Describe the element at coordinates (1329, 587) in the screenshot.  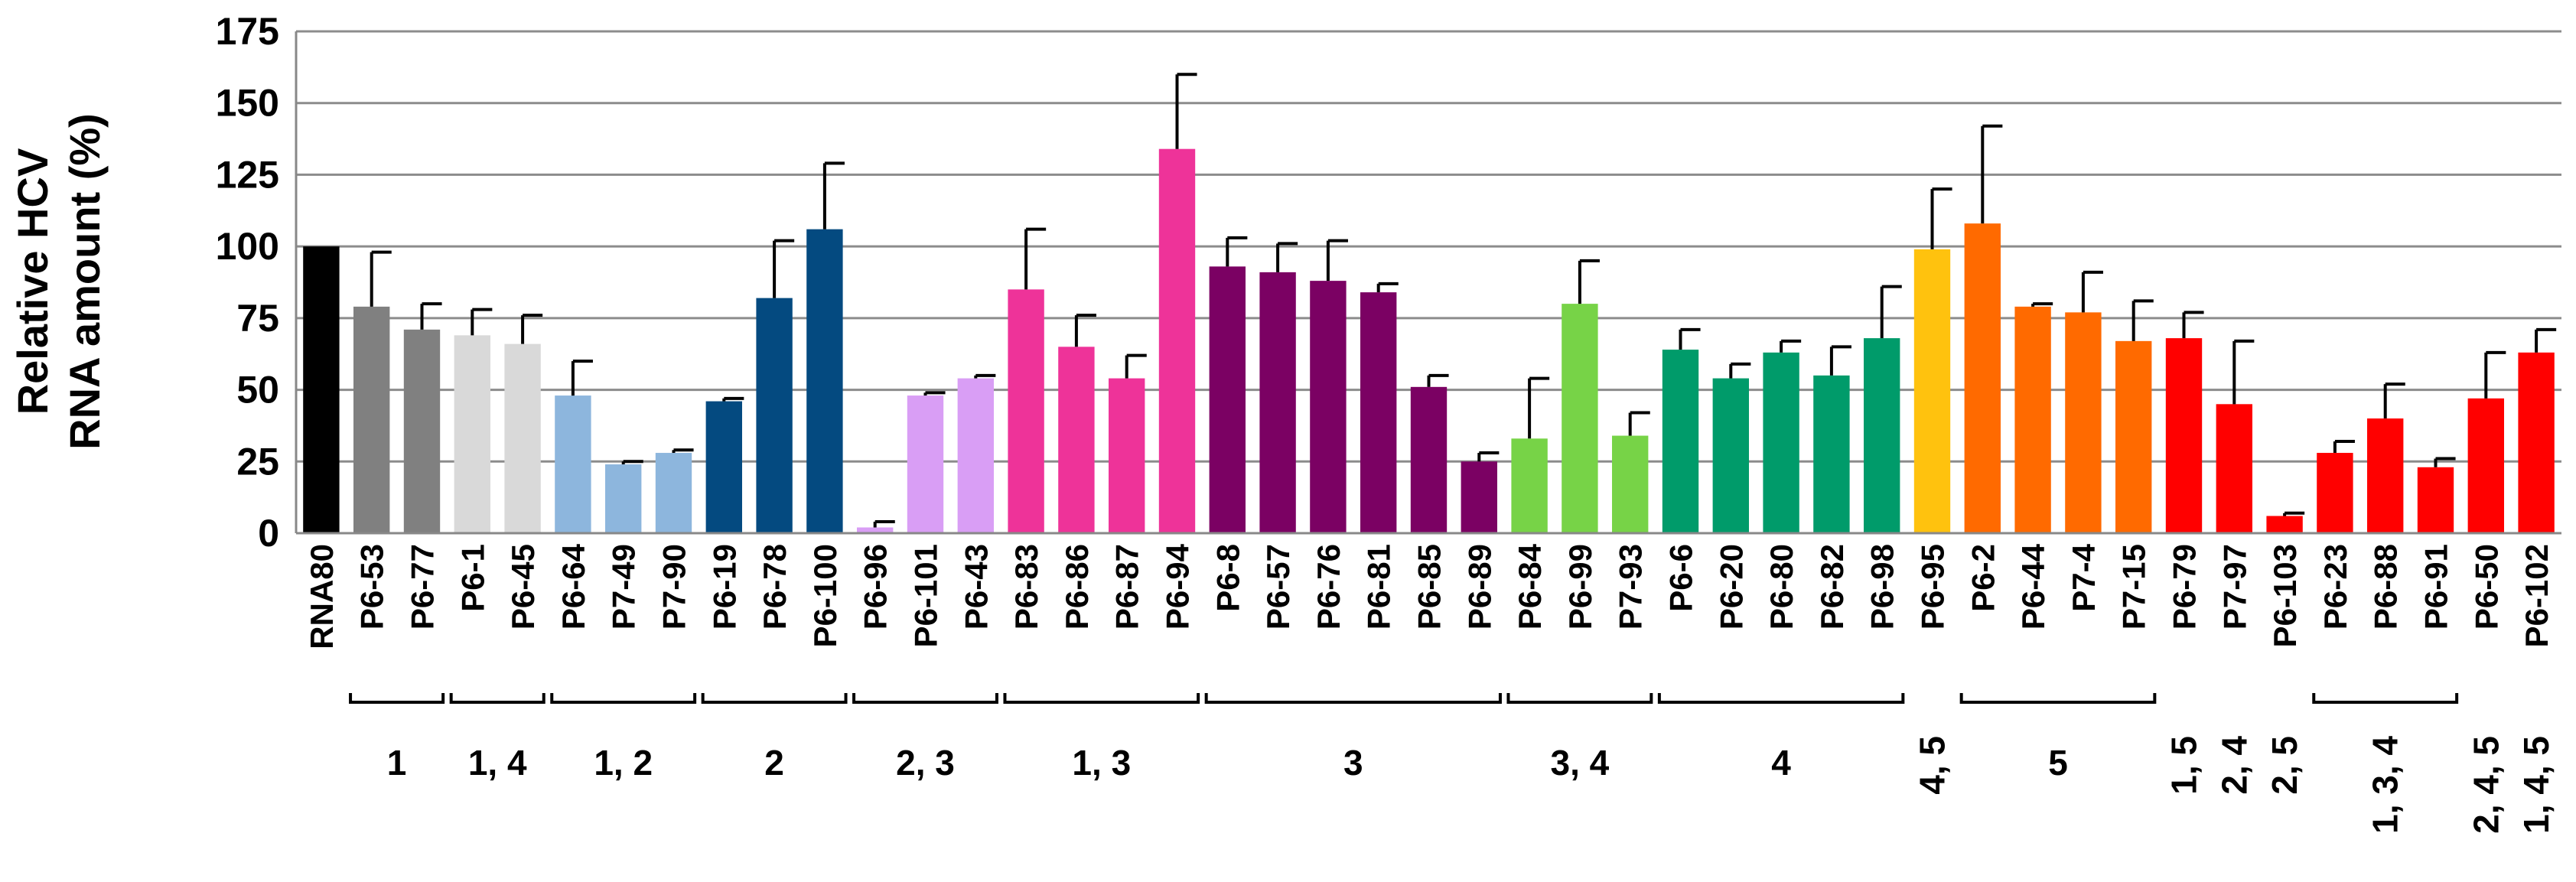
I see `category-label: P6-76` at that location.